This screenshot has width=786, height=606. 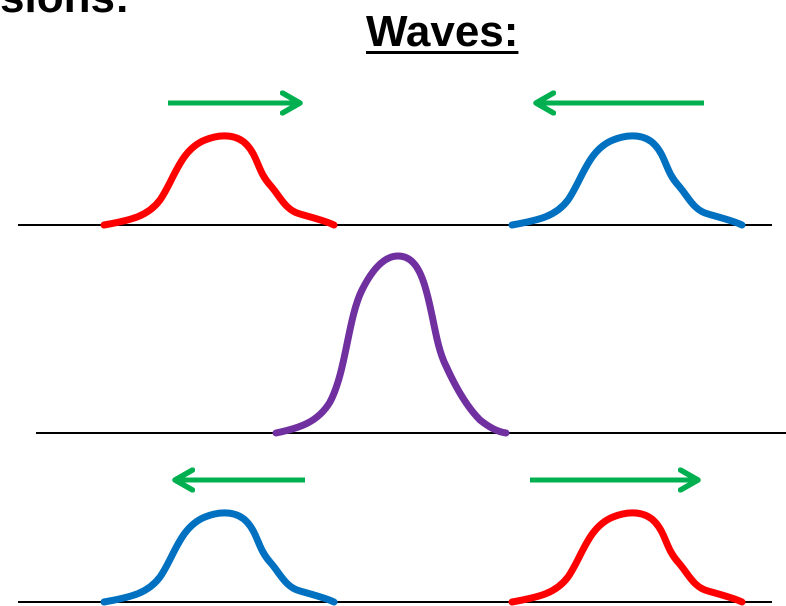 I want to click on heading-fragment: sions:, so click(x=65, y=10).